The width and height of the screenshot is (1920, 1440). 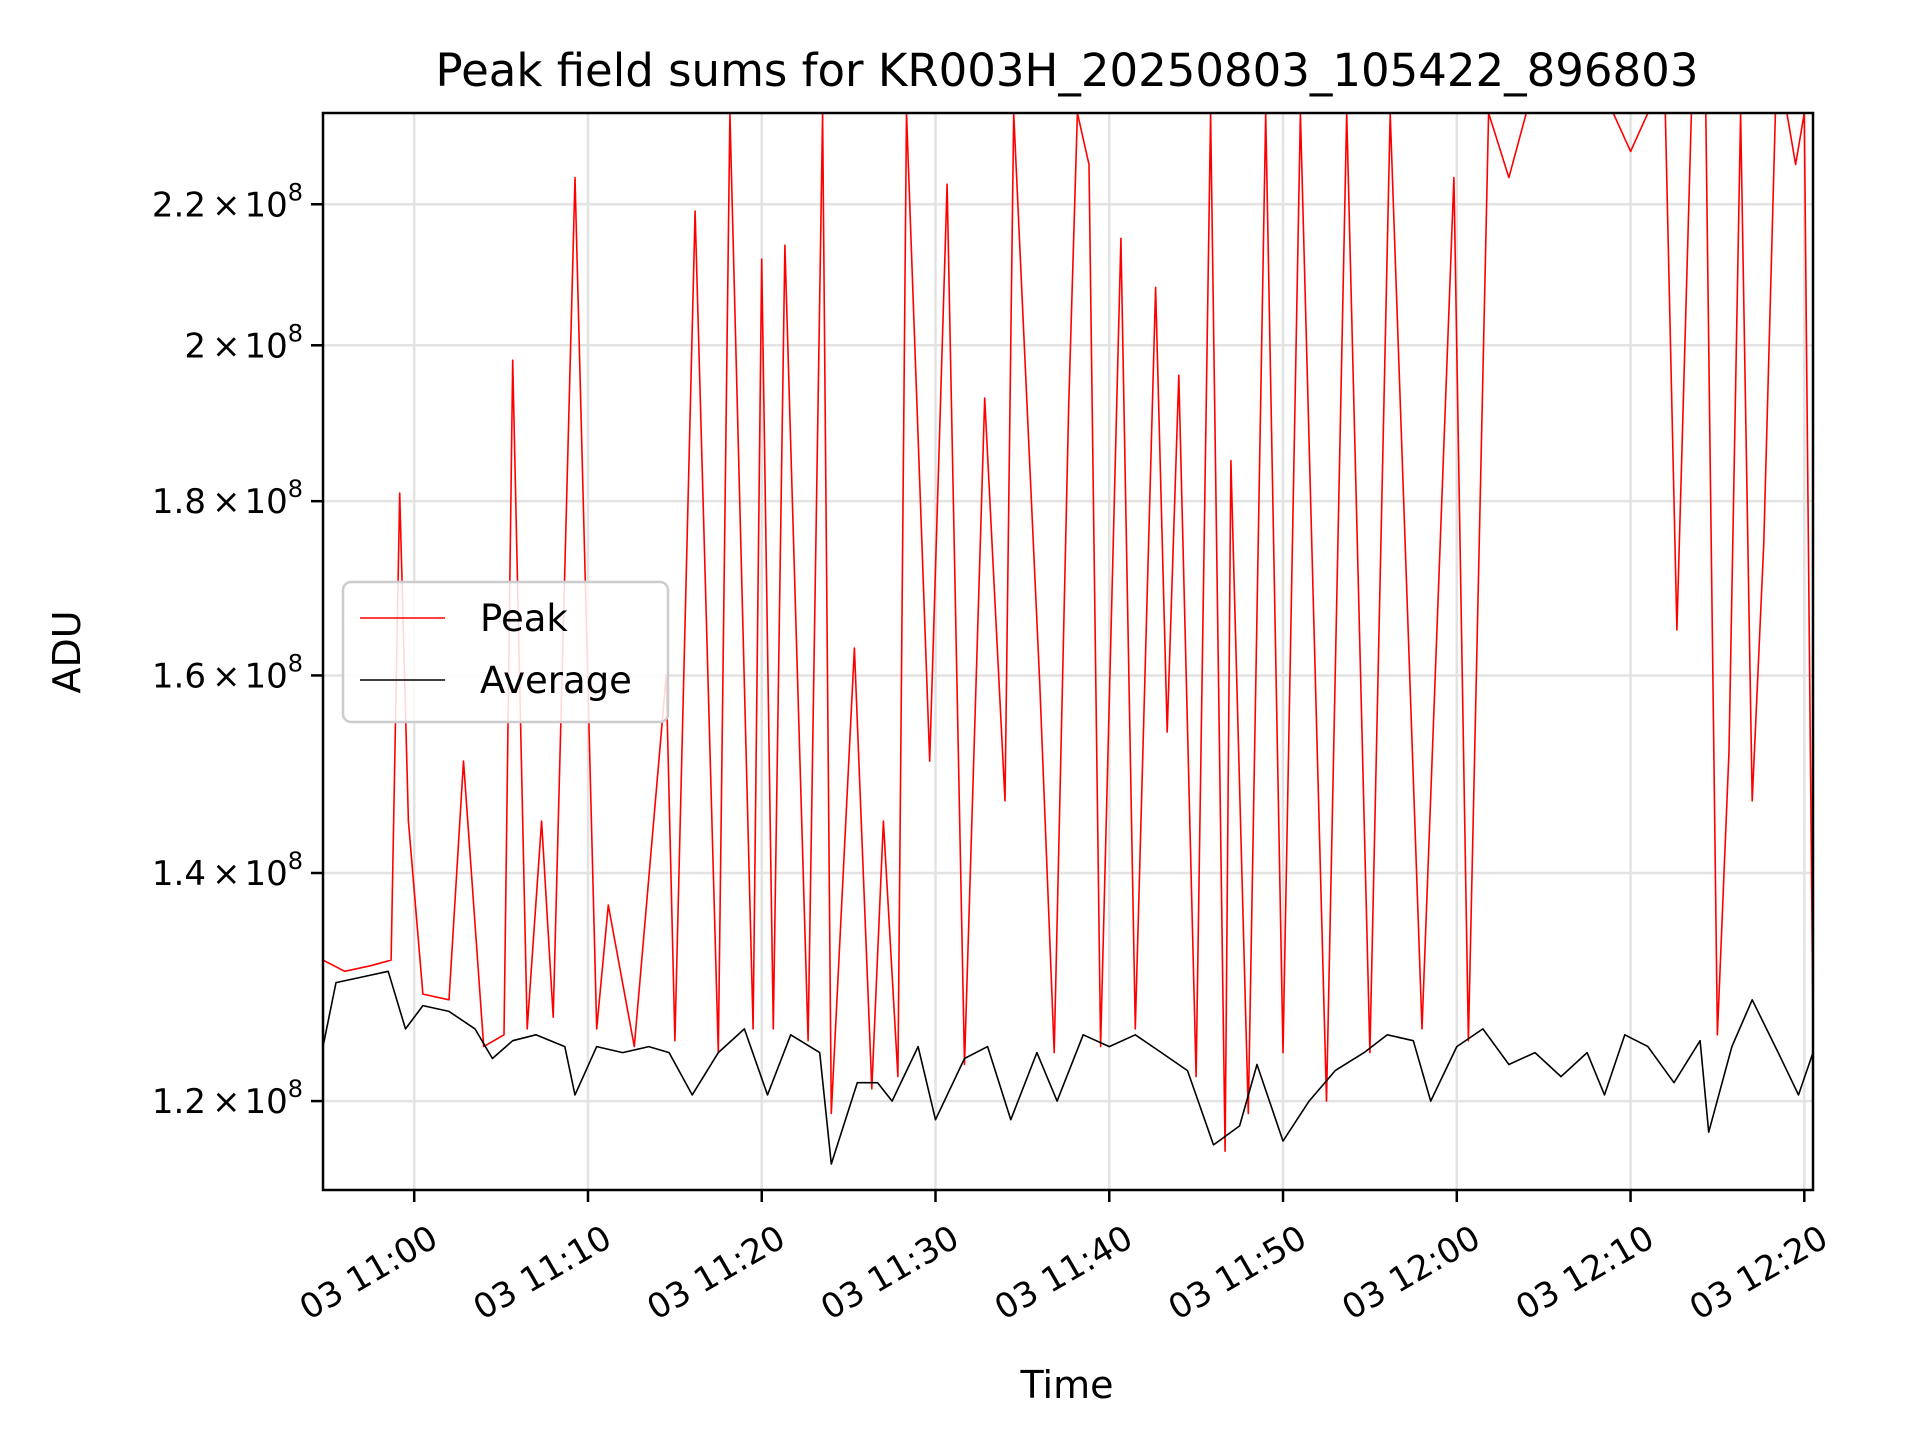 I want to click on y-tick-mantissa: 1.6, so click(x=179, y=676).